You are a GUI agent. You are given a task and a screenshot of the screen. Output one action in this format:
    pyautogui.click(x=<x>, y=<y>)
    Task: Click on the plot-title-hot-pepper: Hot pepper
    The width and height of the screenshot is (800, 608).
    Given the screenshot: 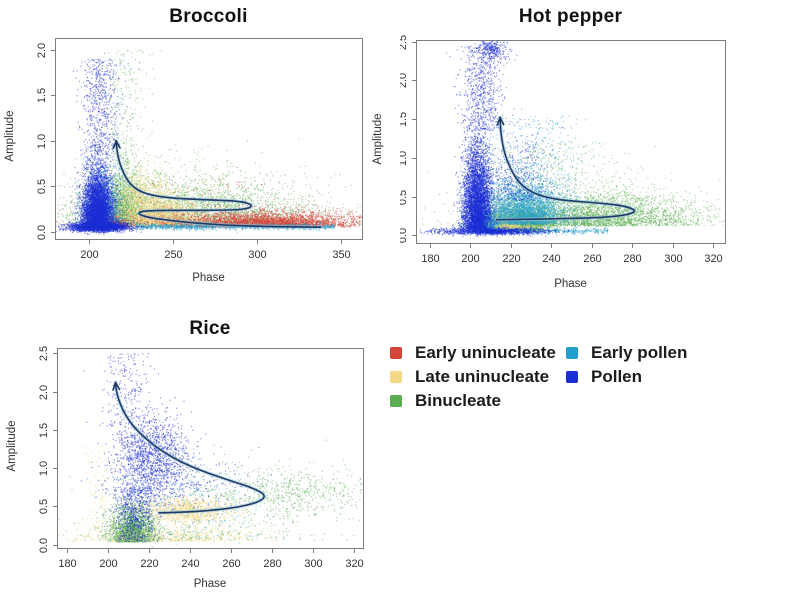 What is the action you would take?
    pyautogui.click(x=570, y=16)
    